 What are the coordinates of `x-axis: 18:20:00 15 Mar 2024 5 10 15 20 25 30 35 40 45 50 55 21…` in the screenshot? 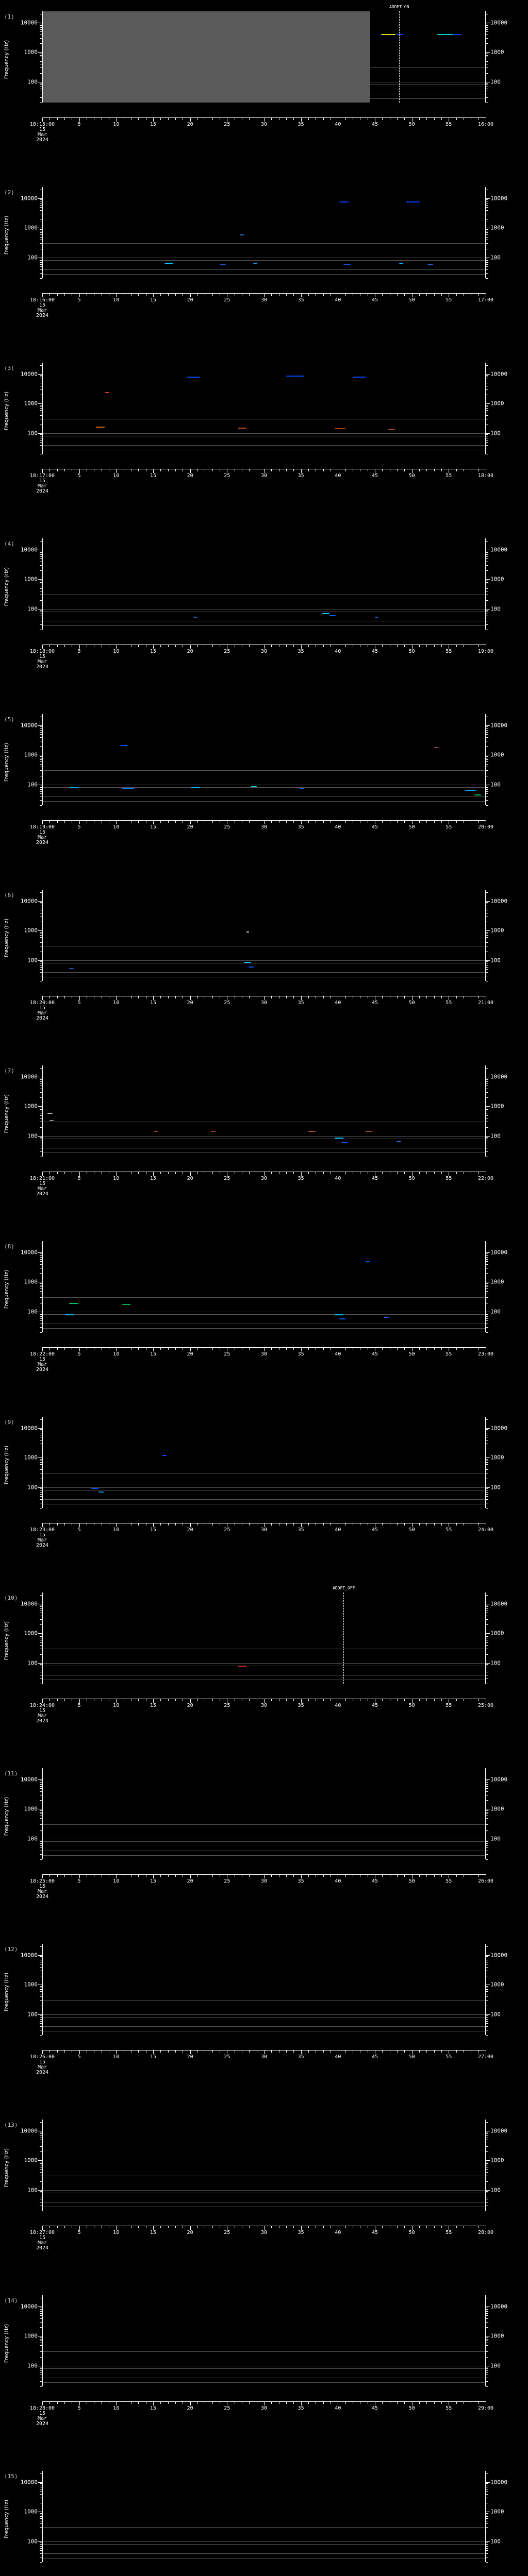 It's located at (261, 1008).